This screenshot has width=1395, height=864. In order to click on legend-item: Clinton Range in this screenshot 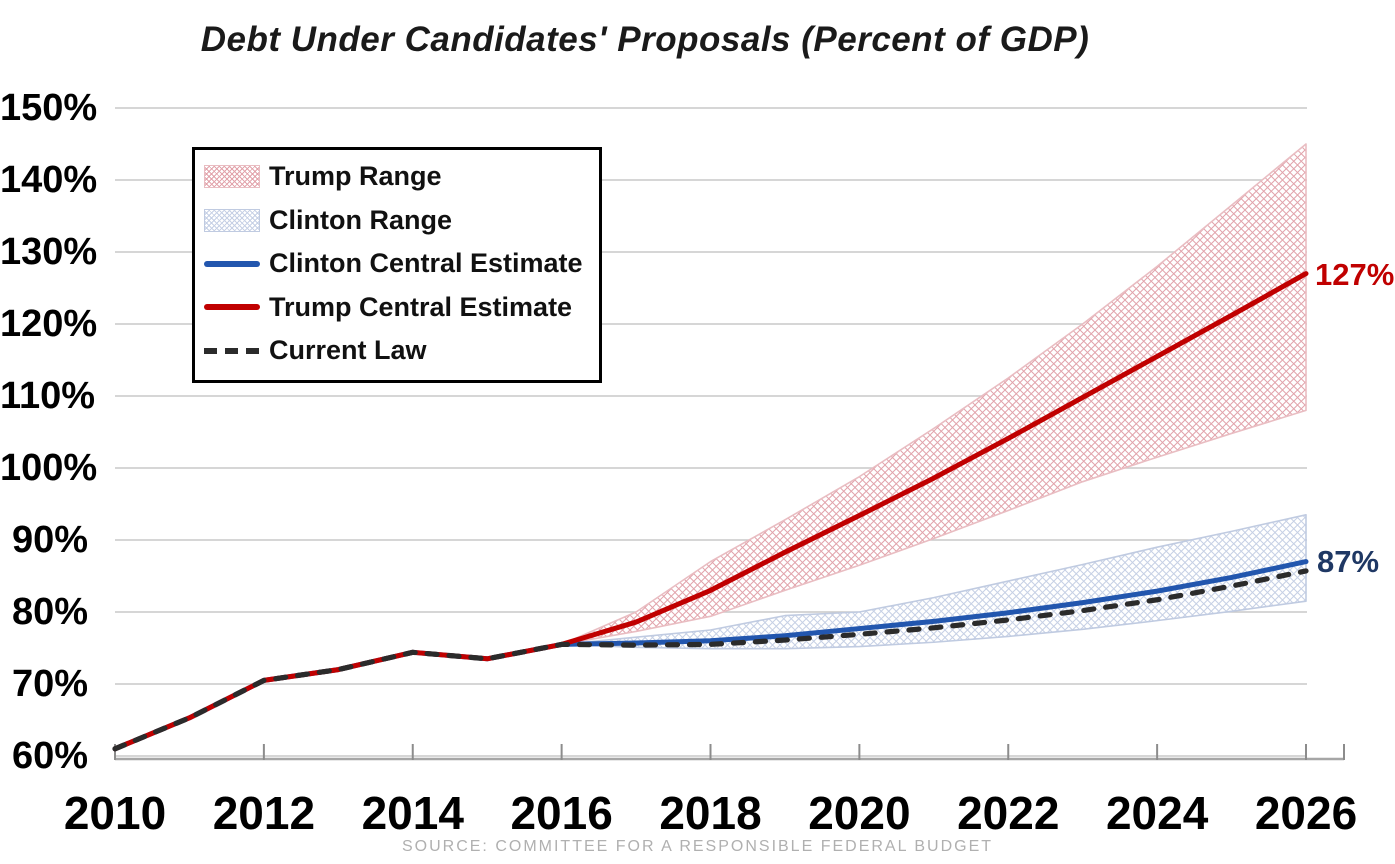, I will do `click(393, 221)`.